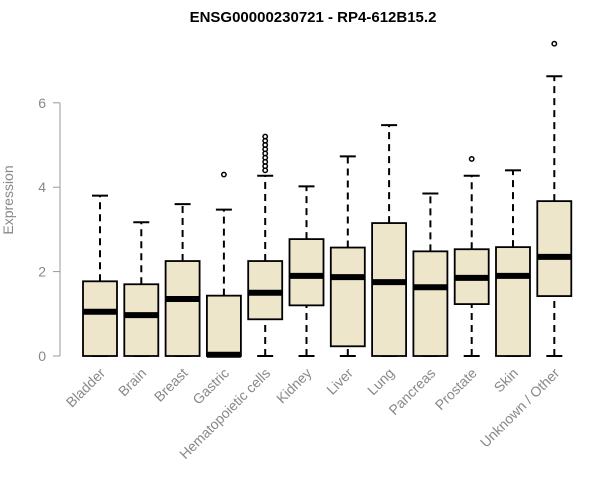 The height and width of the screenshot is (500, 600). I want to click on x-tick-label-5: Kidney, so click(294, 386).